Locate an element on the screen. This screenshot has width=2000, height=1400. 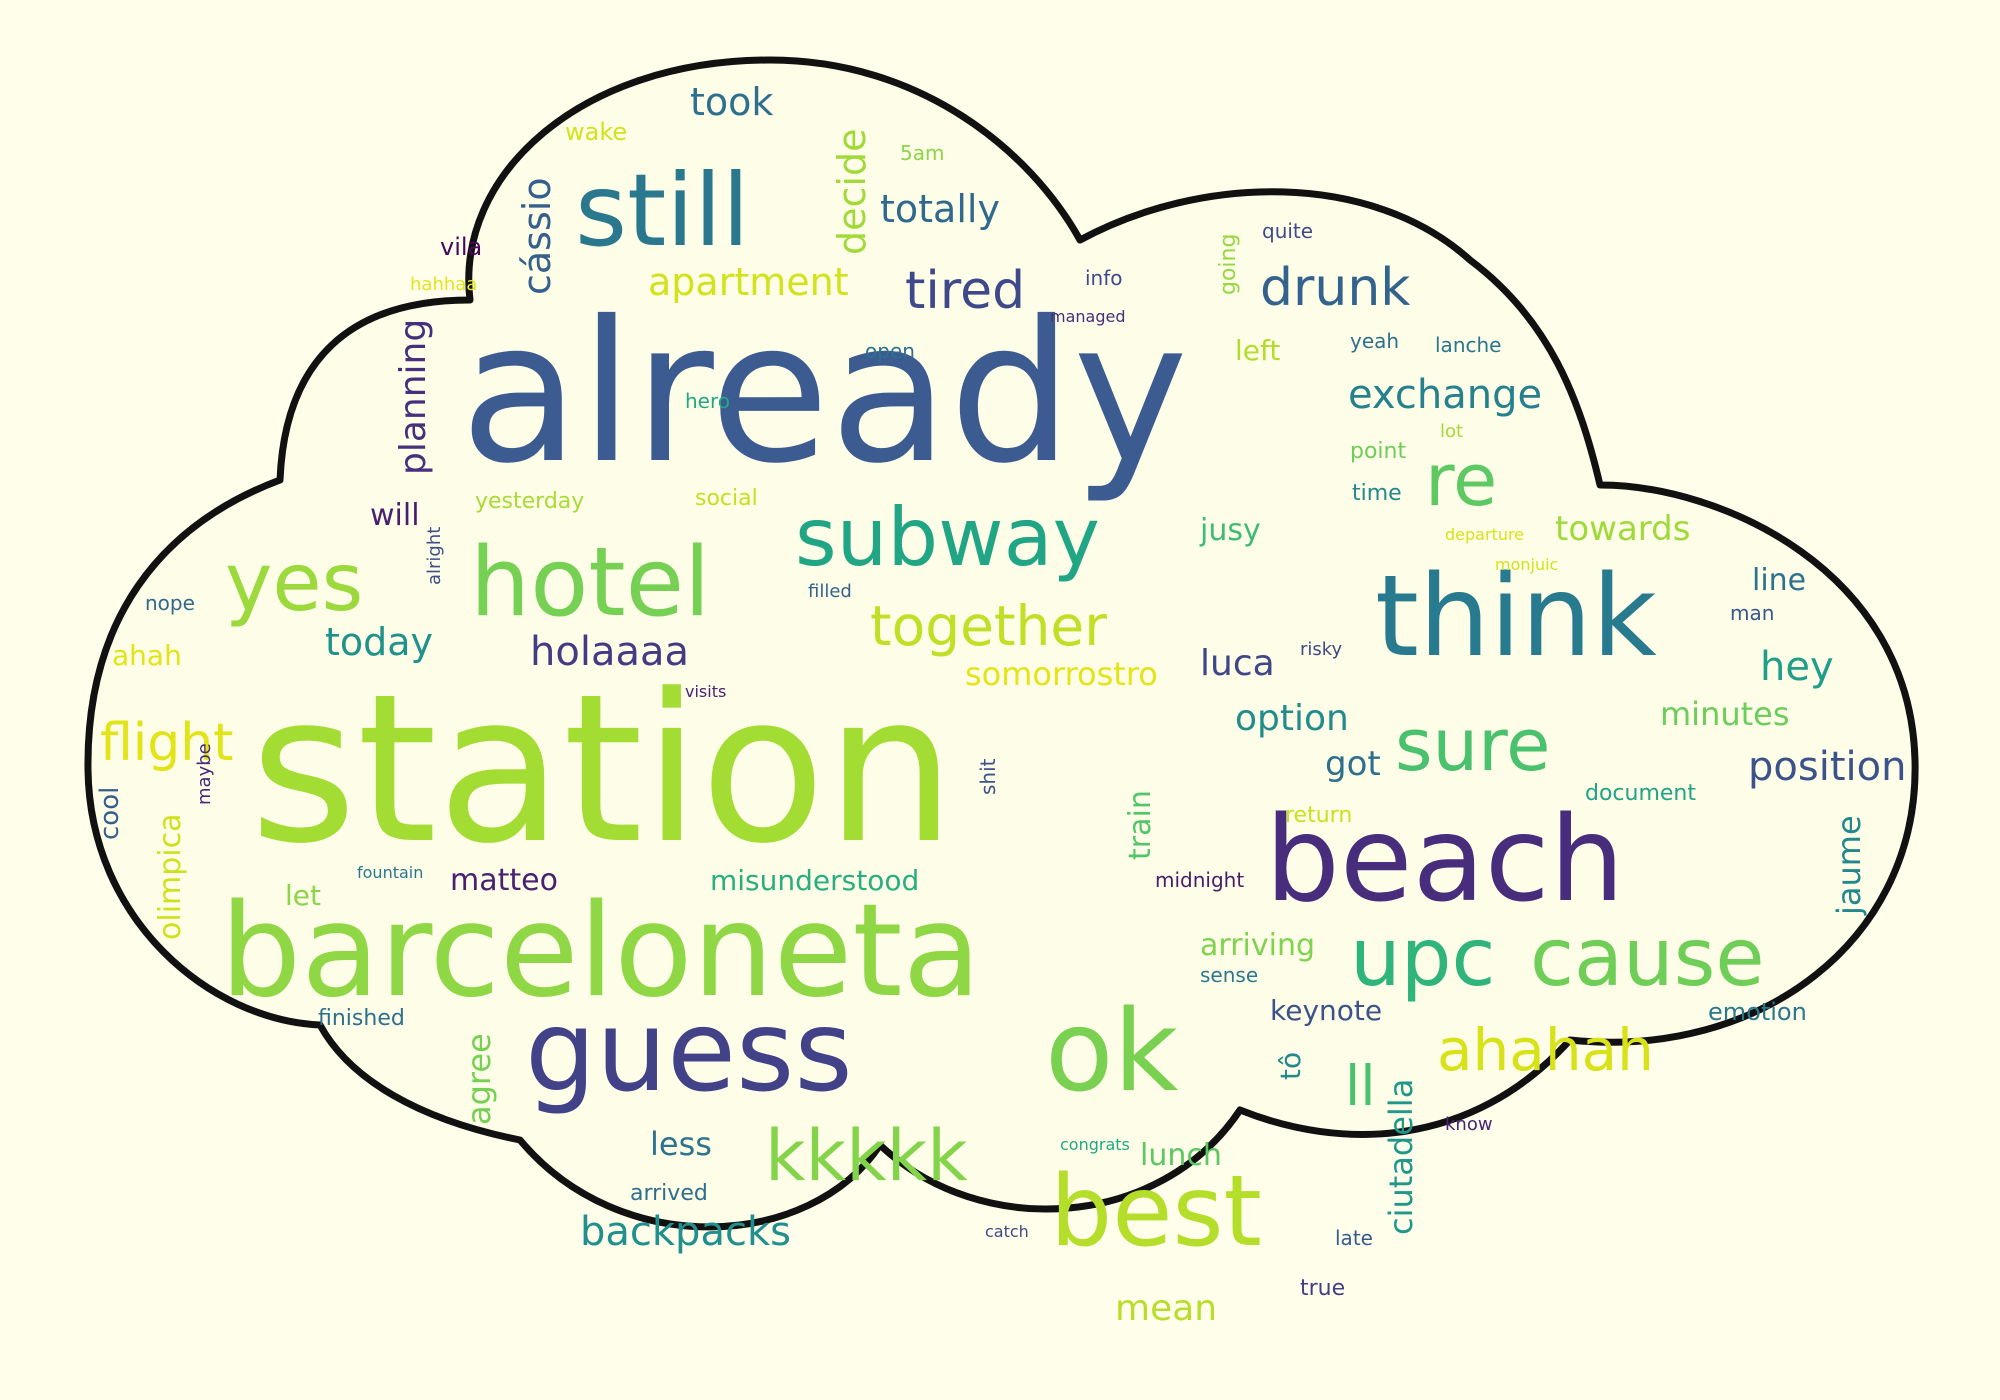
word-position: position is located at coordinates (1827, 767).